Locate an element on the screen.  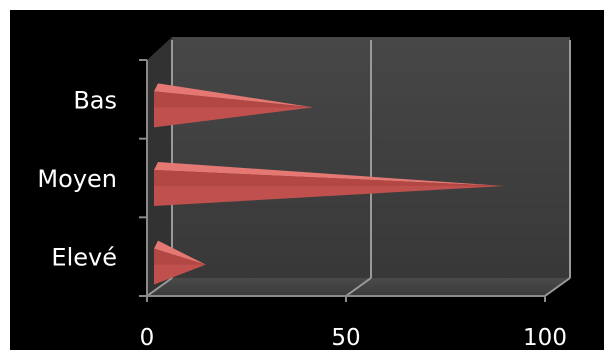
category-label: Elevé is located at coordinates (84, 258).